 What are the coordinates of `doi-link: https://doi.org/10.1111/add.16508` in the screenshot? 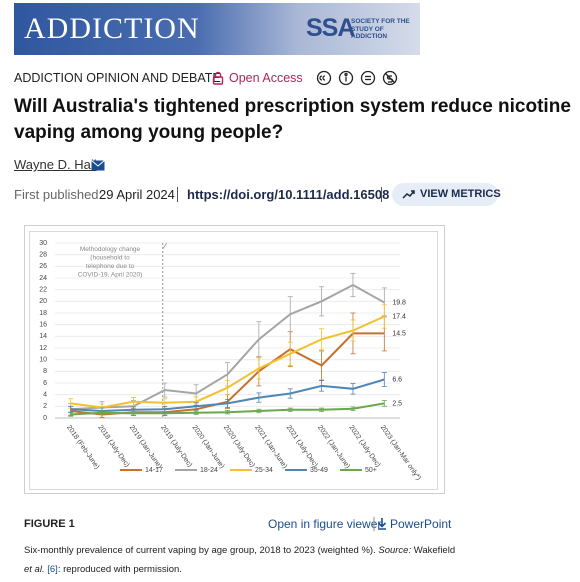 It's located at (288, 194).